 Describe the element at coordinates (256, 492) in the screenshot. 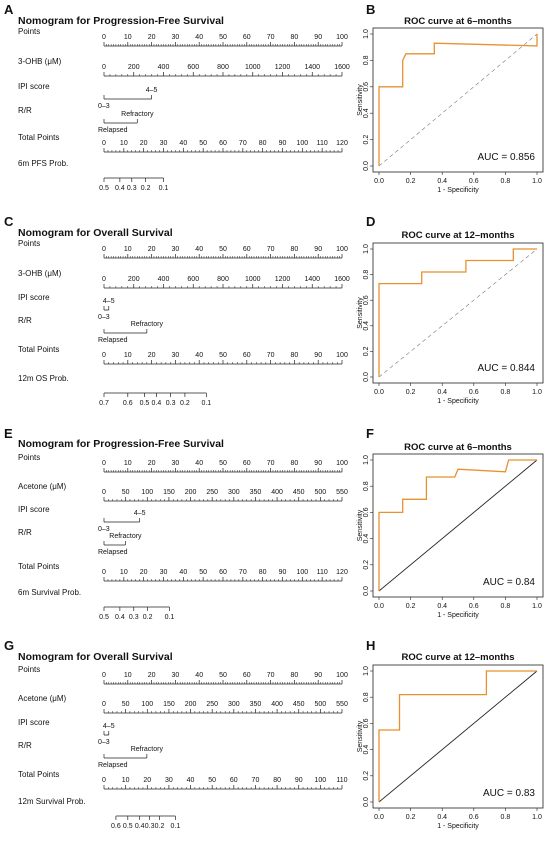

I see `axis-tick-label: 350` at that location.